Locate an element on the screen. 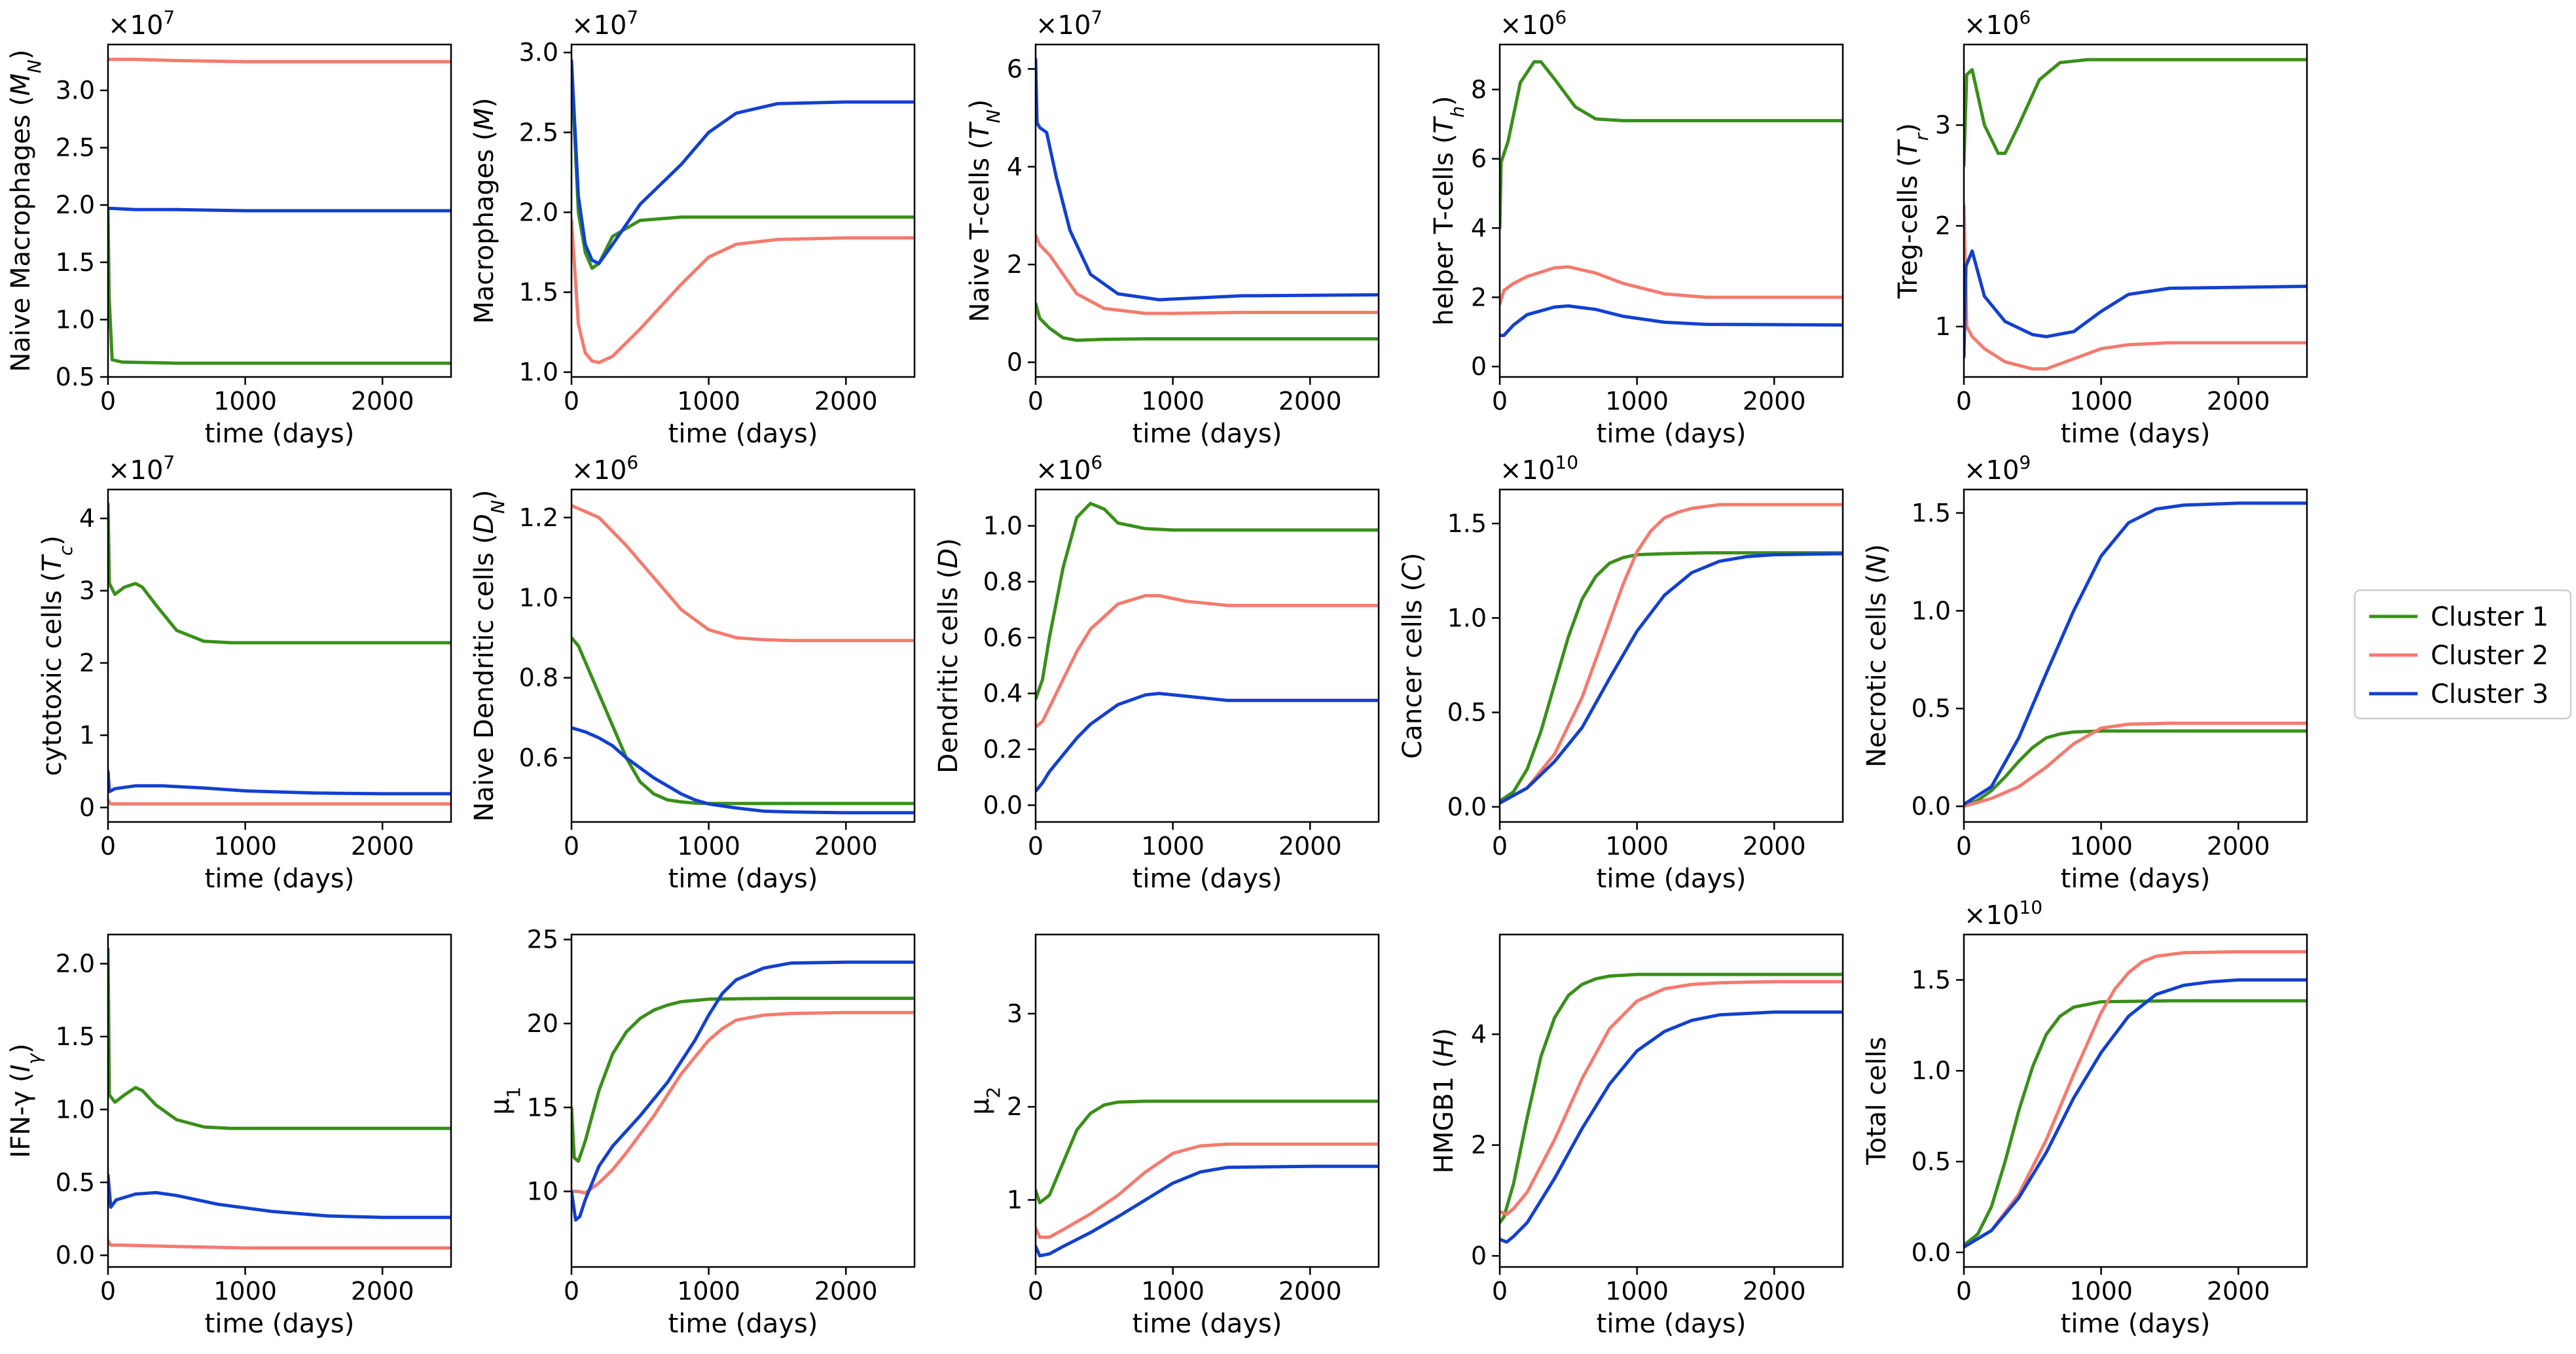 The image size is (2576, 1354). chart-10-ytick-label: 1.0 is located at coordinates (1931, 610).